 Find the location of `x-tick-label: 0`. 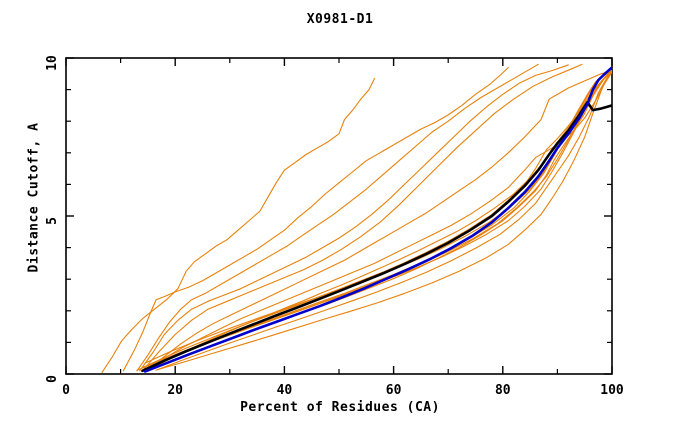

x-tick-label: 0 is located at coordinates (66, 390).